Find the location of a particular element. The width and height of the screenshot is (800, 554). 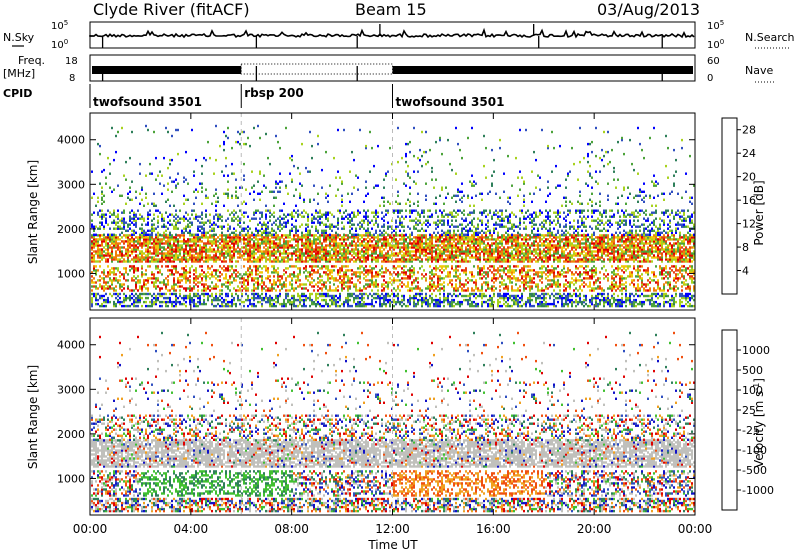

freq-trace is located at coordinates (392, 72).